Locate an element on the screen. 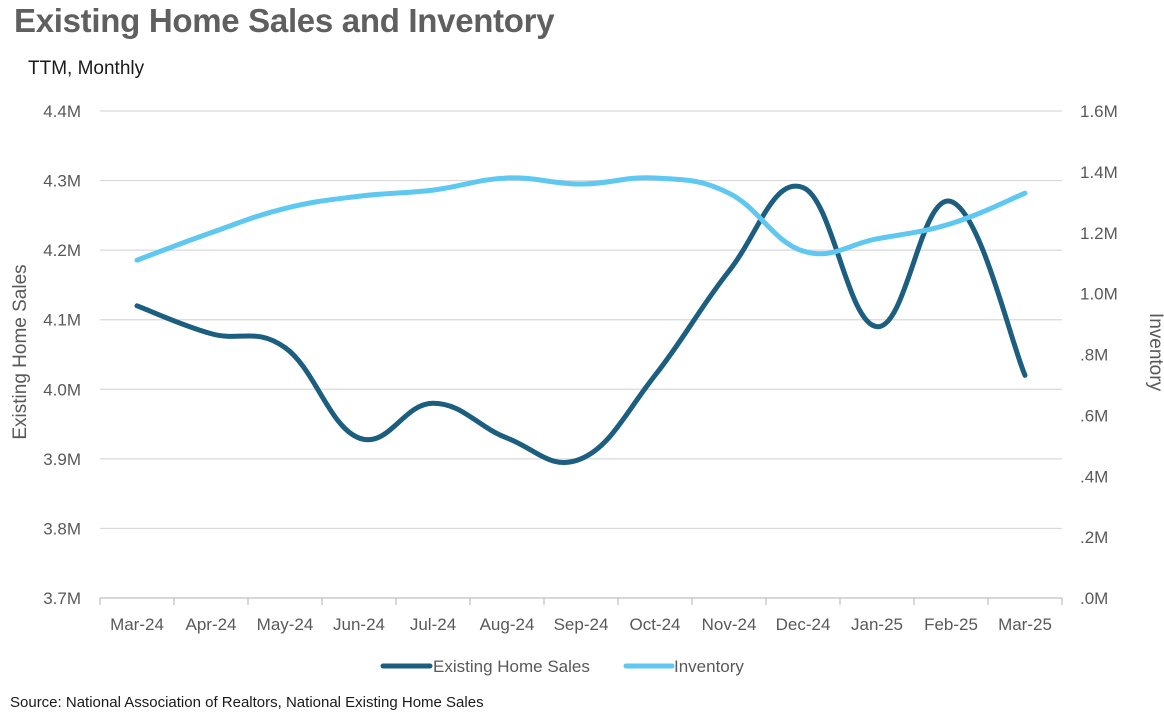 This screenshot has width=1164, height=722. right-axis-title: Inventory is located at coordinates (1154, 352).